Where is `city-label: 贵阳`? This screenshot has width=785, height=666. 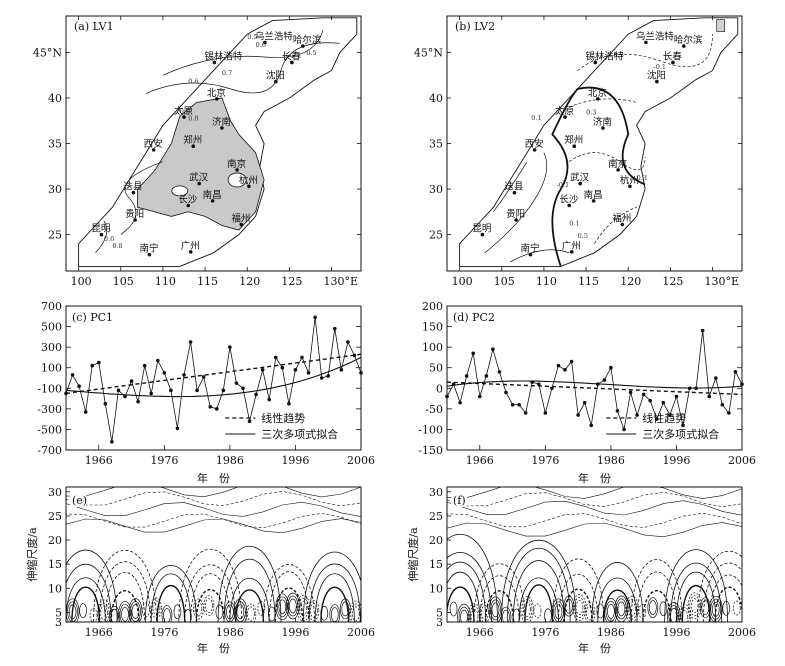 city-label: 贵阳 is located at coordinates (134, 214).